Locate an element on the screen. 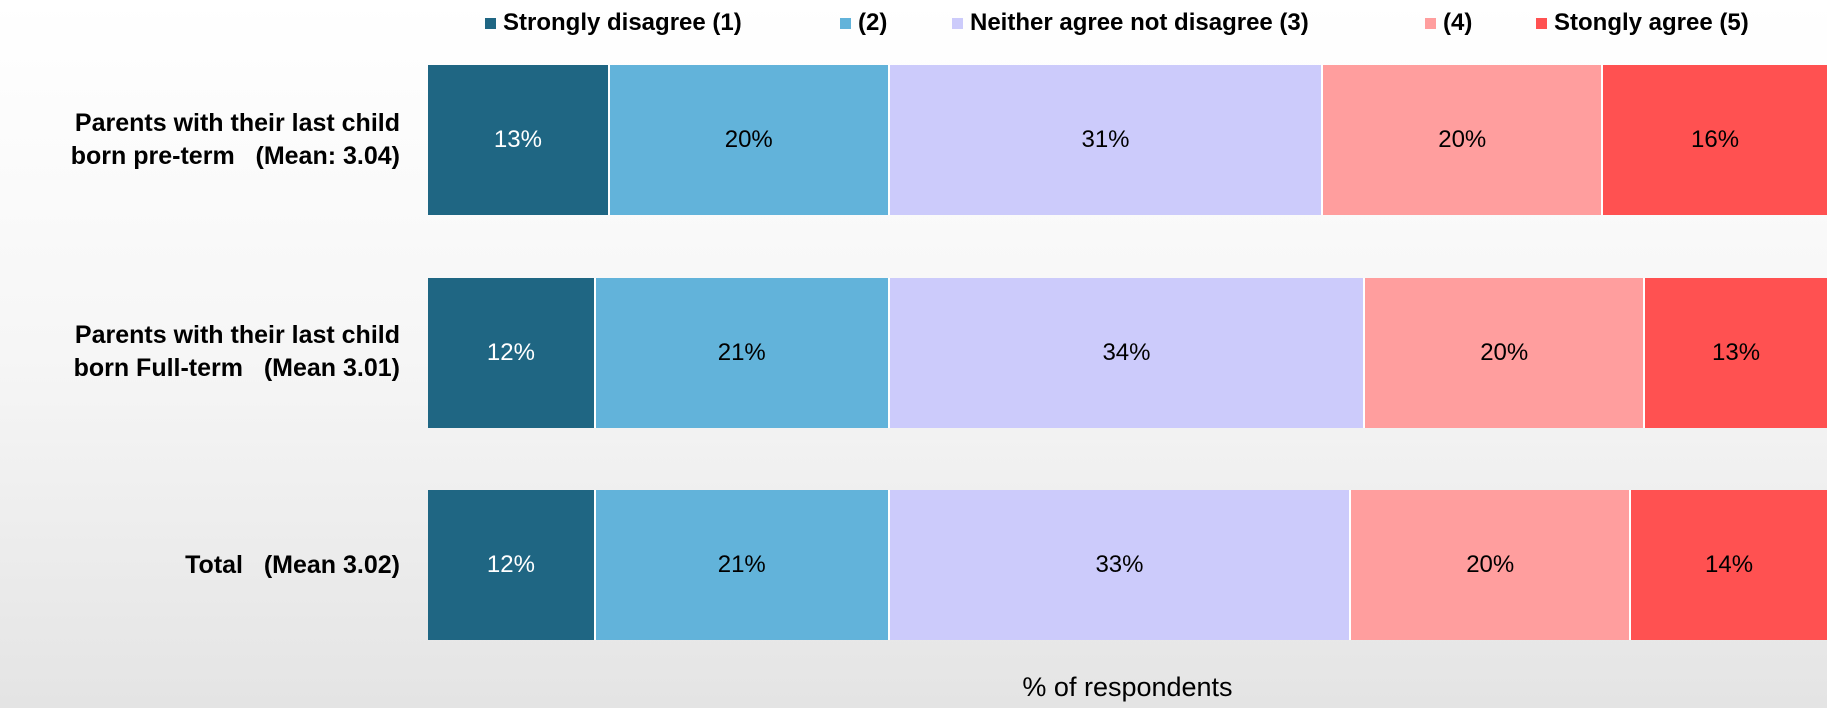  legend-item: Neither agree not disagree (3) is located at coordinates (1130, 23).